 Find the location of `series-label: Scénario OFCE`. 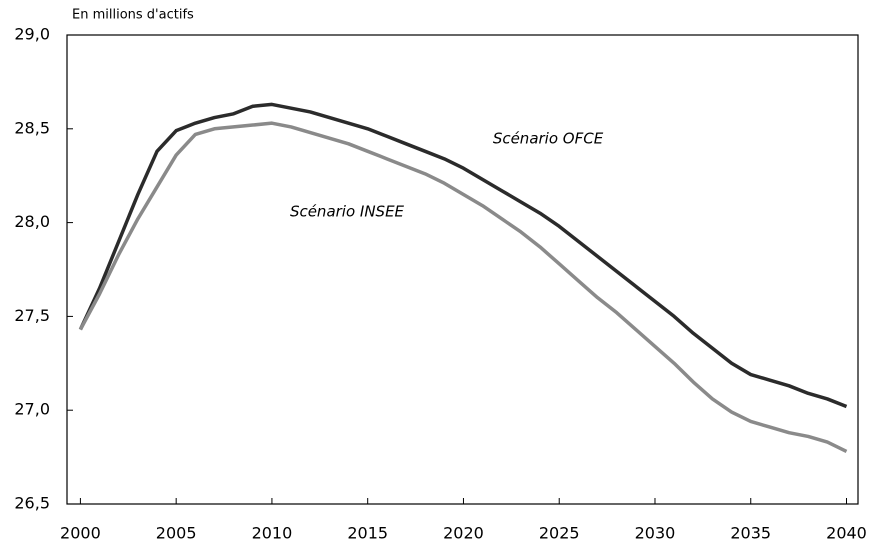

series-label: Scénario OFCE is located at coordinates (548, 139).